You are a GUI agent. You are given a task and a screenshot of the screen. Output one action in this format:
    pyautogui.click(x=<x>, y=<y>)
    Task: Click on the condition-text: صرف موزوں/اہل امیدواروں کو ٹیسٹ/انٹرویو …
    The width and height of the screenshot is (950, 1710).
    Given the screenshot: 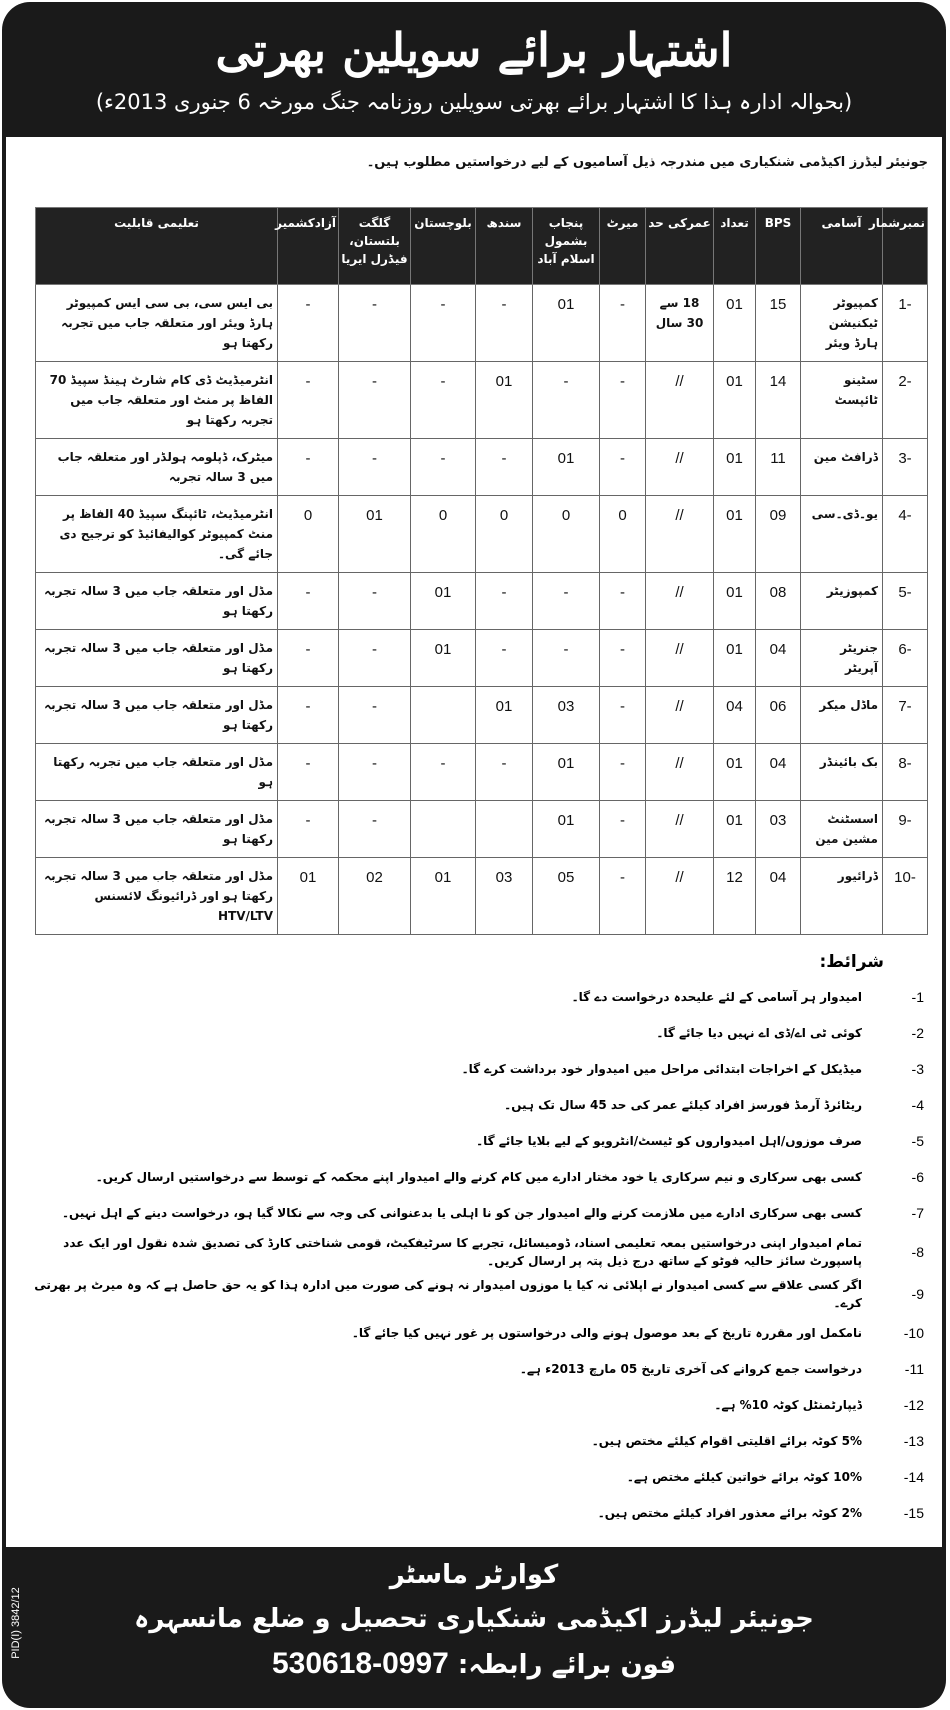 What is the action you would take?
    pyautogui.click(x=669, y=1141)
    